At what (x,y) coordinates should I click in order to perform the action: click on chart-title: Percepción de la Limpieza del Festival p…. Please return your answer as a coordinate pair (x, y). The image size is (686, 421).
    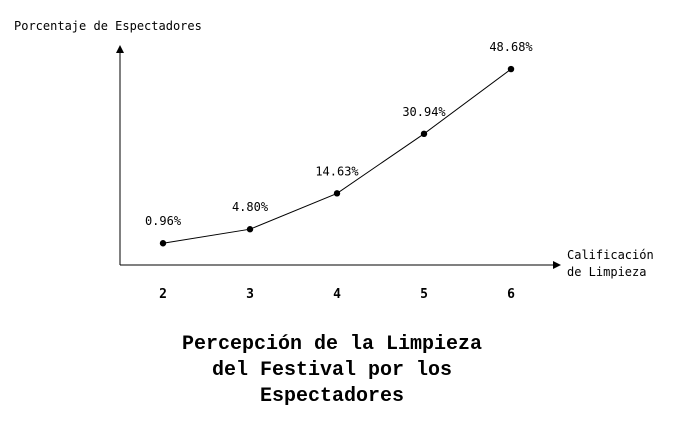
    Looking at the image, I should click on (332, 371).